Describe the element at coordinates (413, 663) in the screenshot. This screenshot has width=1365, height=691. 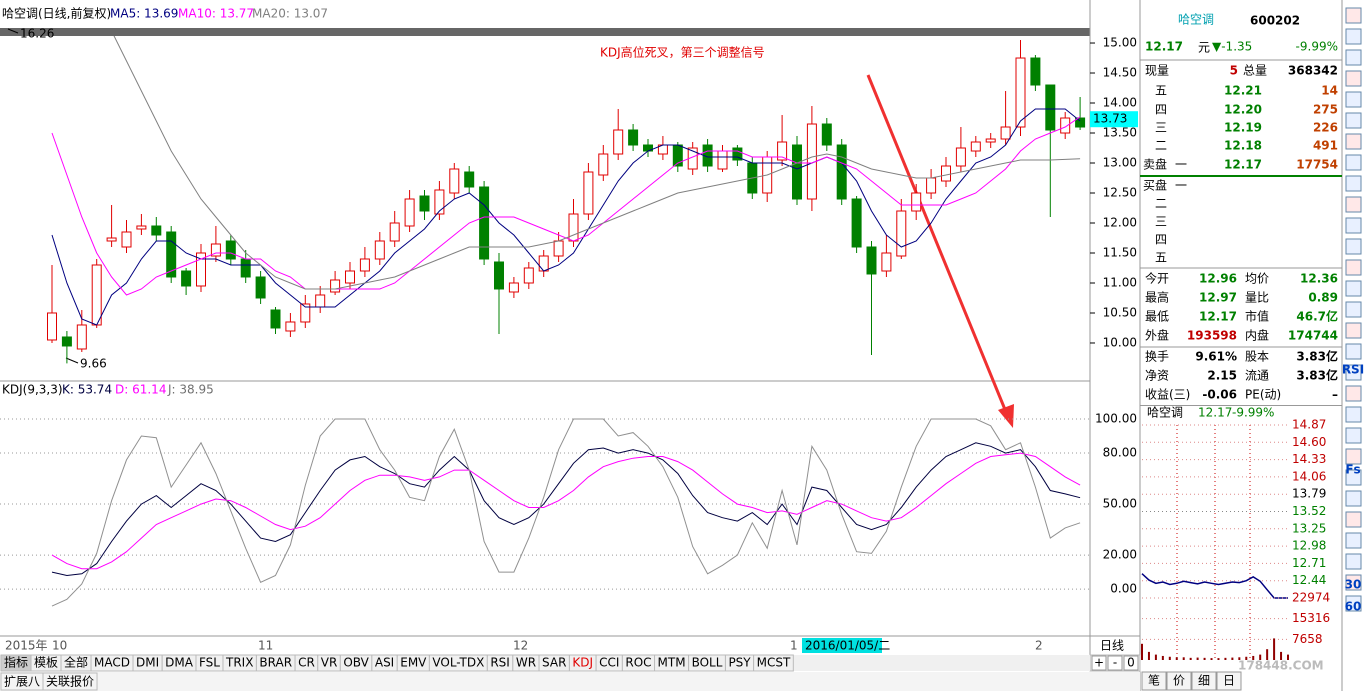
I see `tab-label: EMV` at that location.